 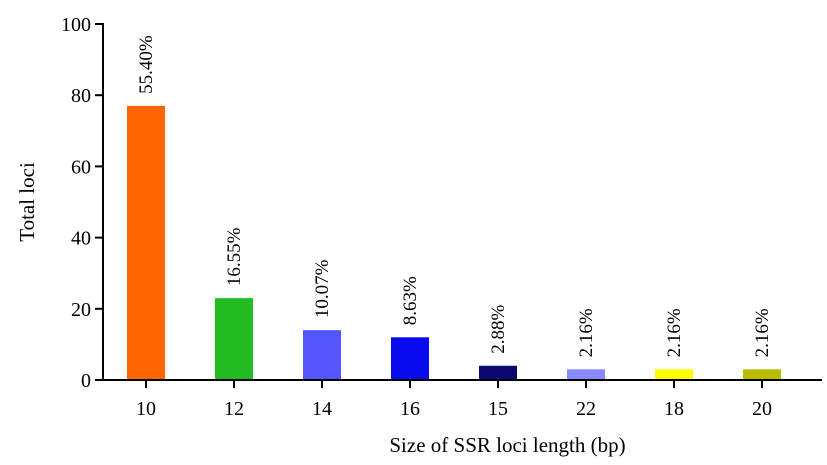 What do you see at coordinates (410, 300) in the screenshot?
I see `bar-data-label: 8.63%` at bounding box center [410, 300].